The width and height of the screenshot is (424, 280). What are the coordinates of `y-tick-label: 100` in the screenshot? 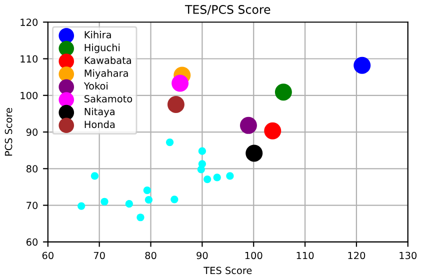 It's located at (29, 96).